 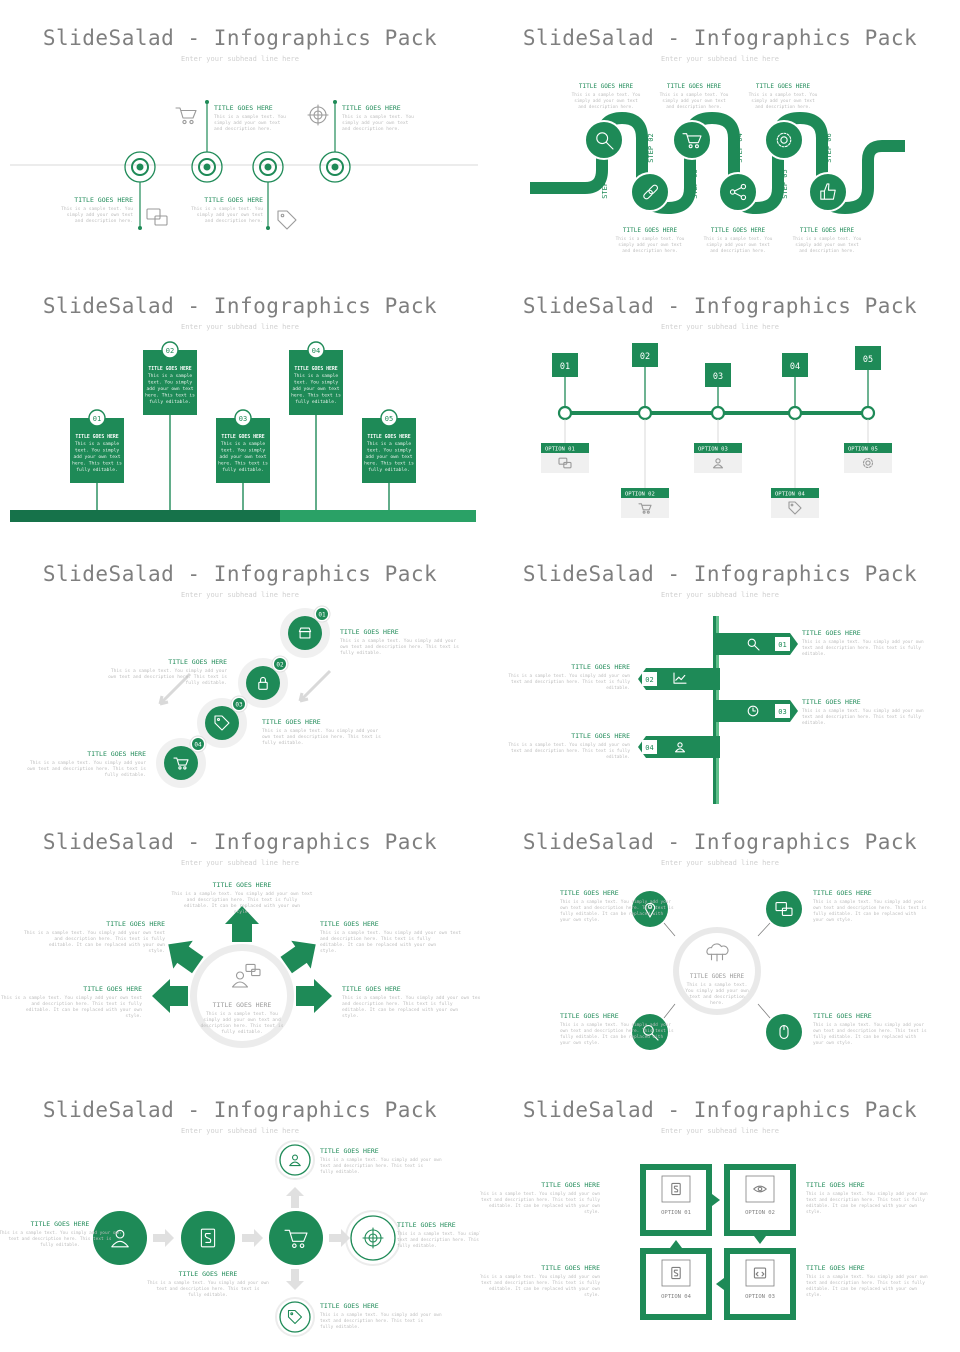 What do you see at coordinates (242, 924) in the screenshot?
I see `arrow-shape` at bounding box center [242, 924].